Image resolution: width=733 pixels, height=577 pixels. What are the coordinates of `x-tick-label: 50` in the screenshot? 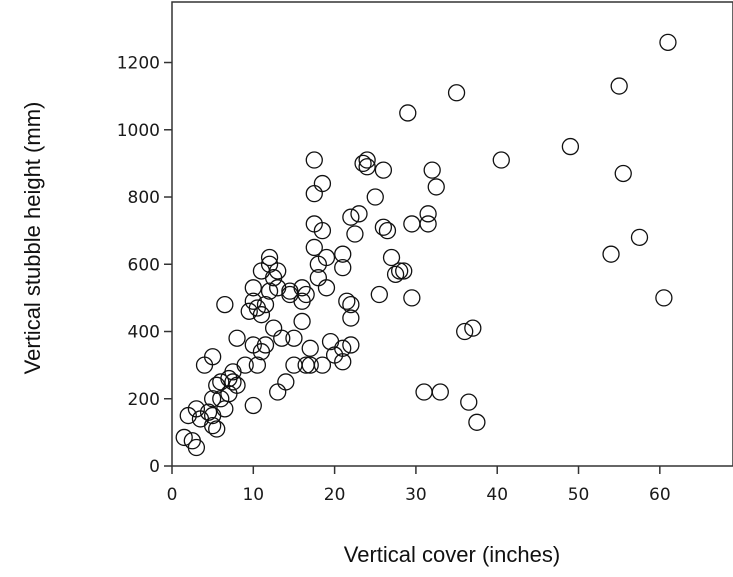 It's located at (579, 495).